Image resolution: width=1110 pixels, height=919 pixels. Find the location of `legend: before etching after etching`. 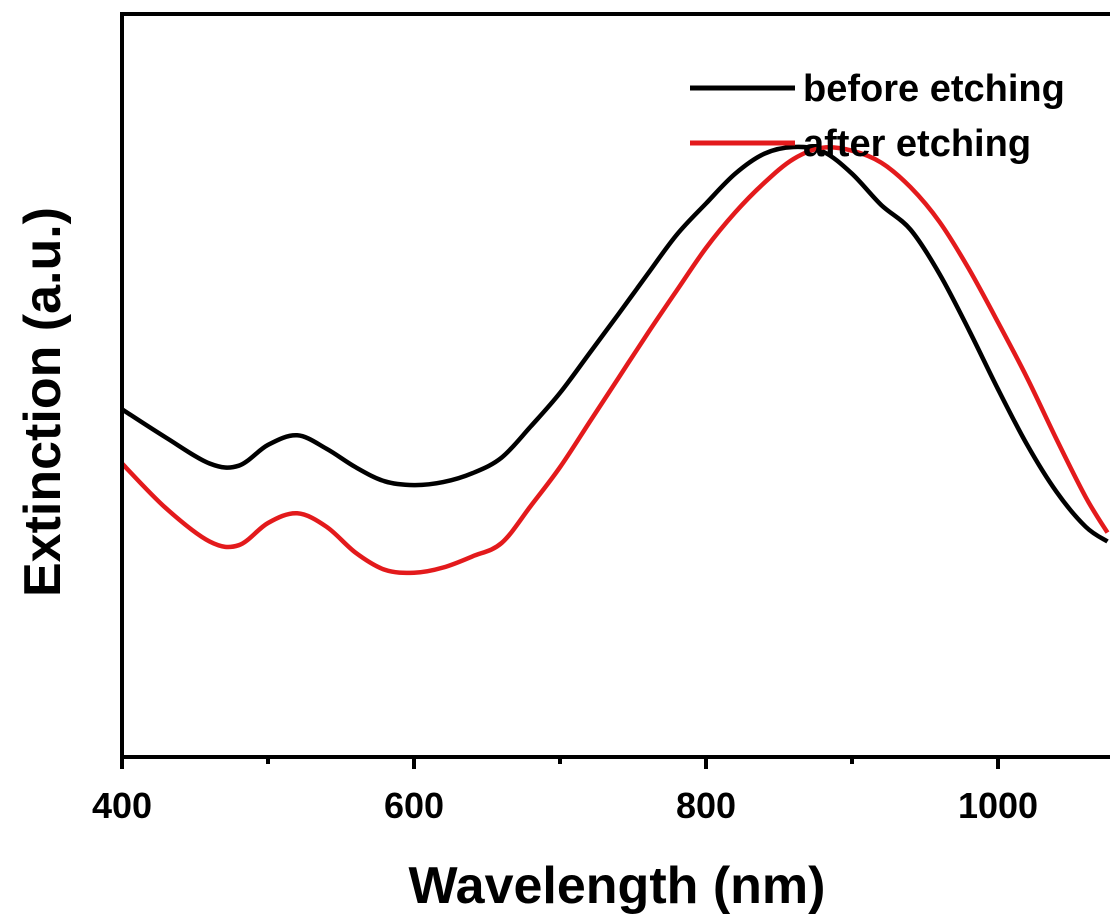

legend: before etching after etching is located at coordinates (877, 116).